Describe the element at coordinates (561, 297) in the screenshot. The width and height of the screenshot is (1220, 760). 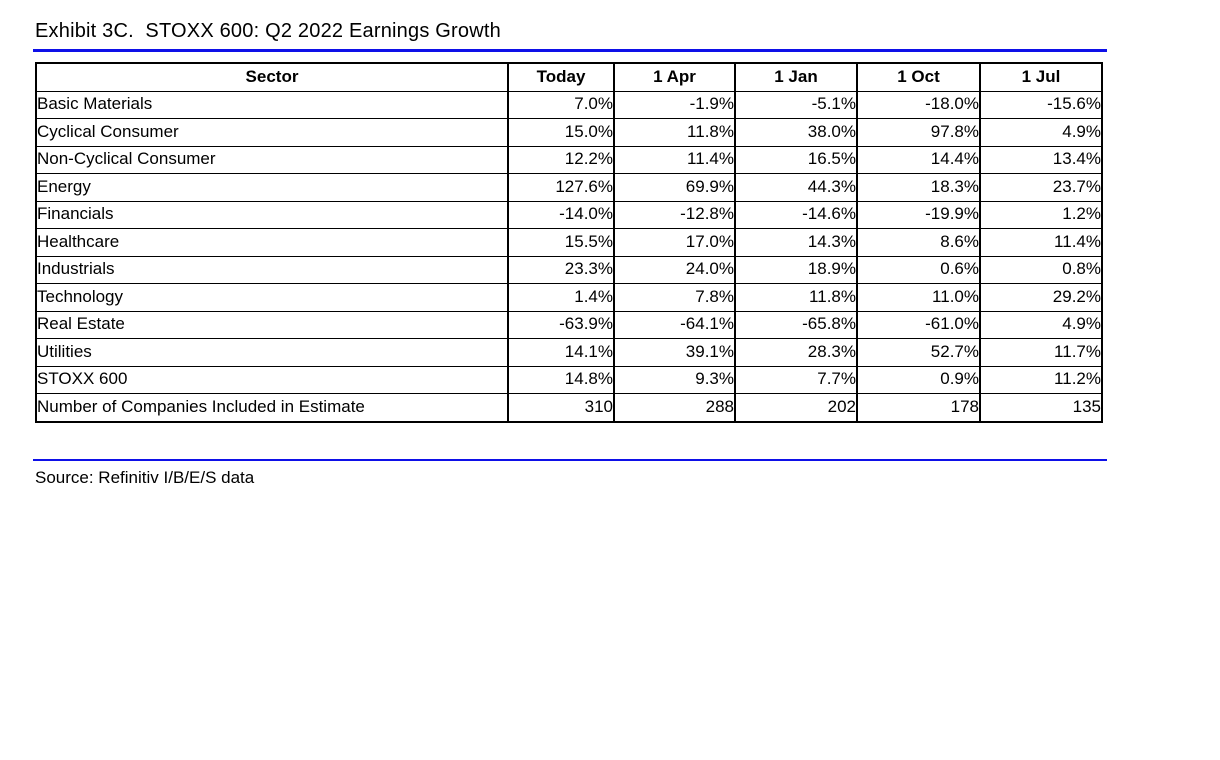
I see `value-cell: 1.4%` at that location.